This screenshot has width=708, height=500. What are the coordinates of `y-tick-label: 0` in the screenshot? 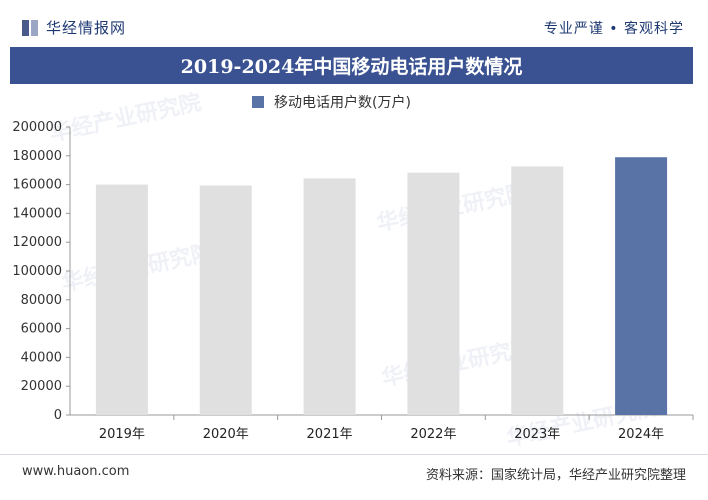 It's located at (58, 415).